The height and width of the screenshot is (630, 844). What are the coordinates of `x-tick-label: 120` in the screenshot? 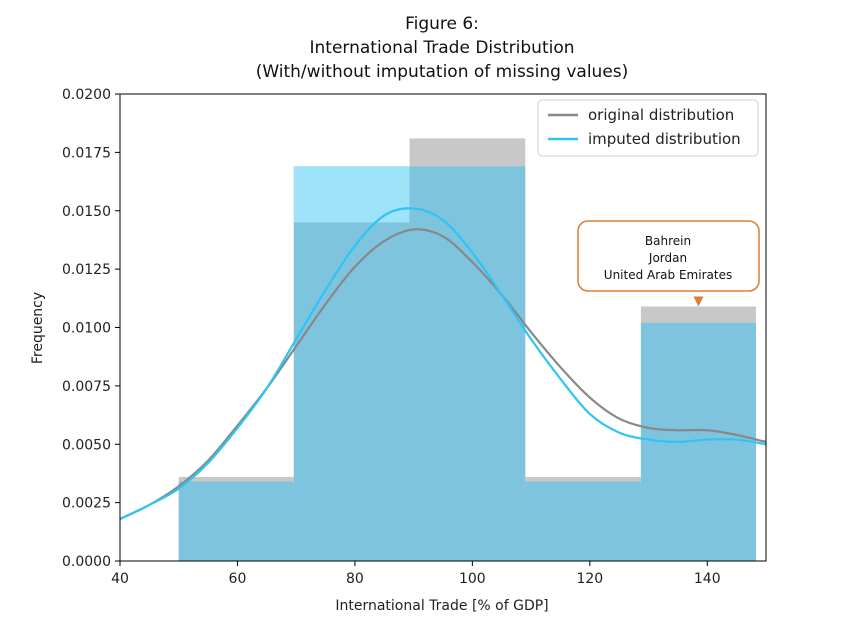 It's located at (589, 579).